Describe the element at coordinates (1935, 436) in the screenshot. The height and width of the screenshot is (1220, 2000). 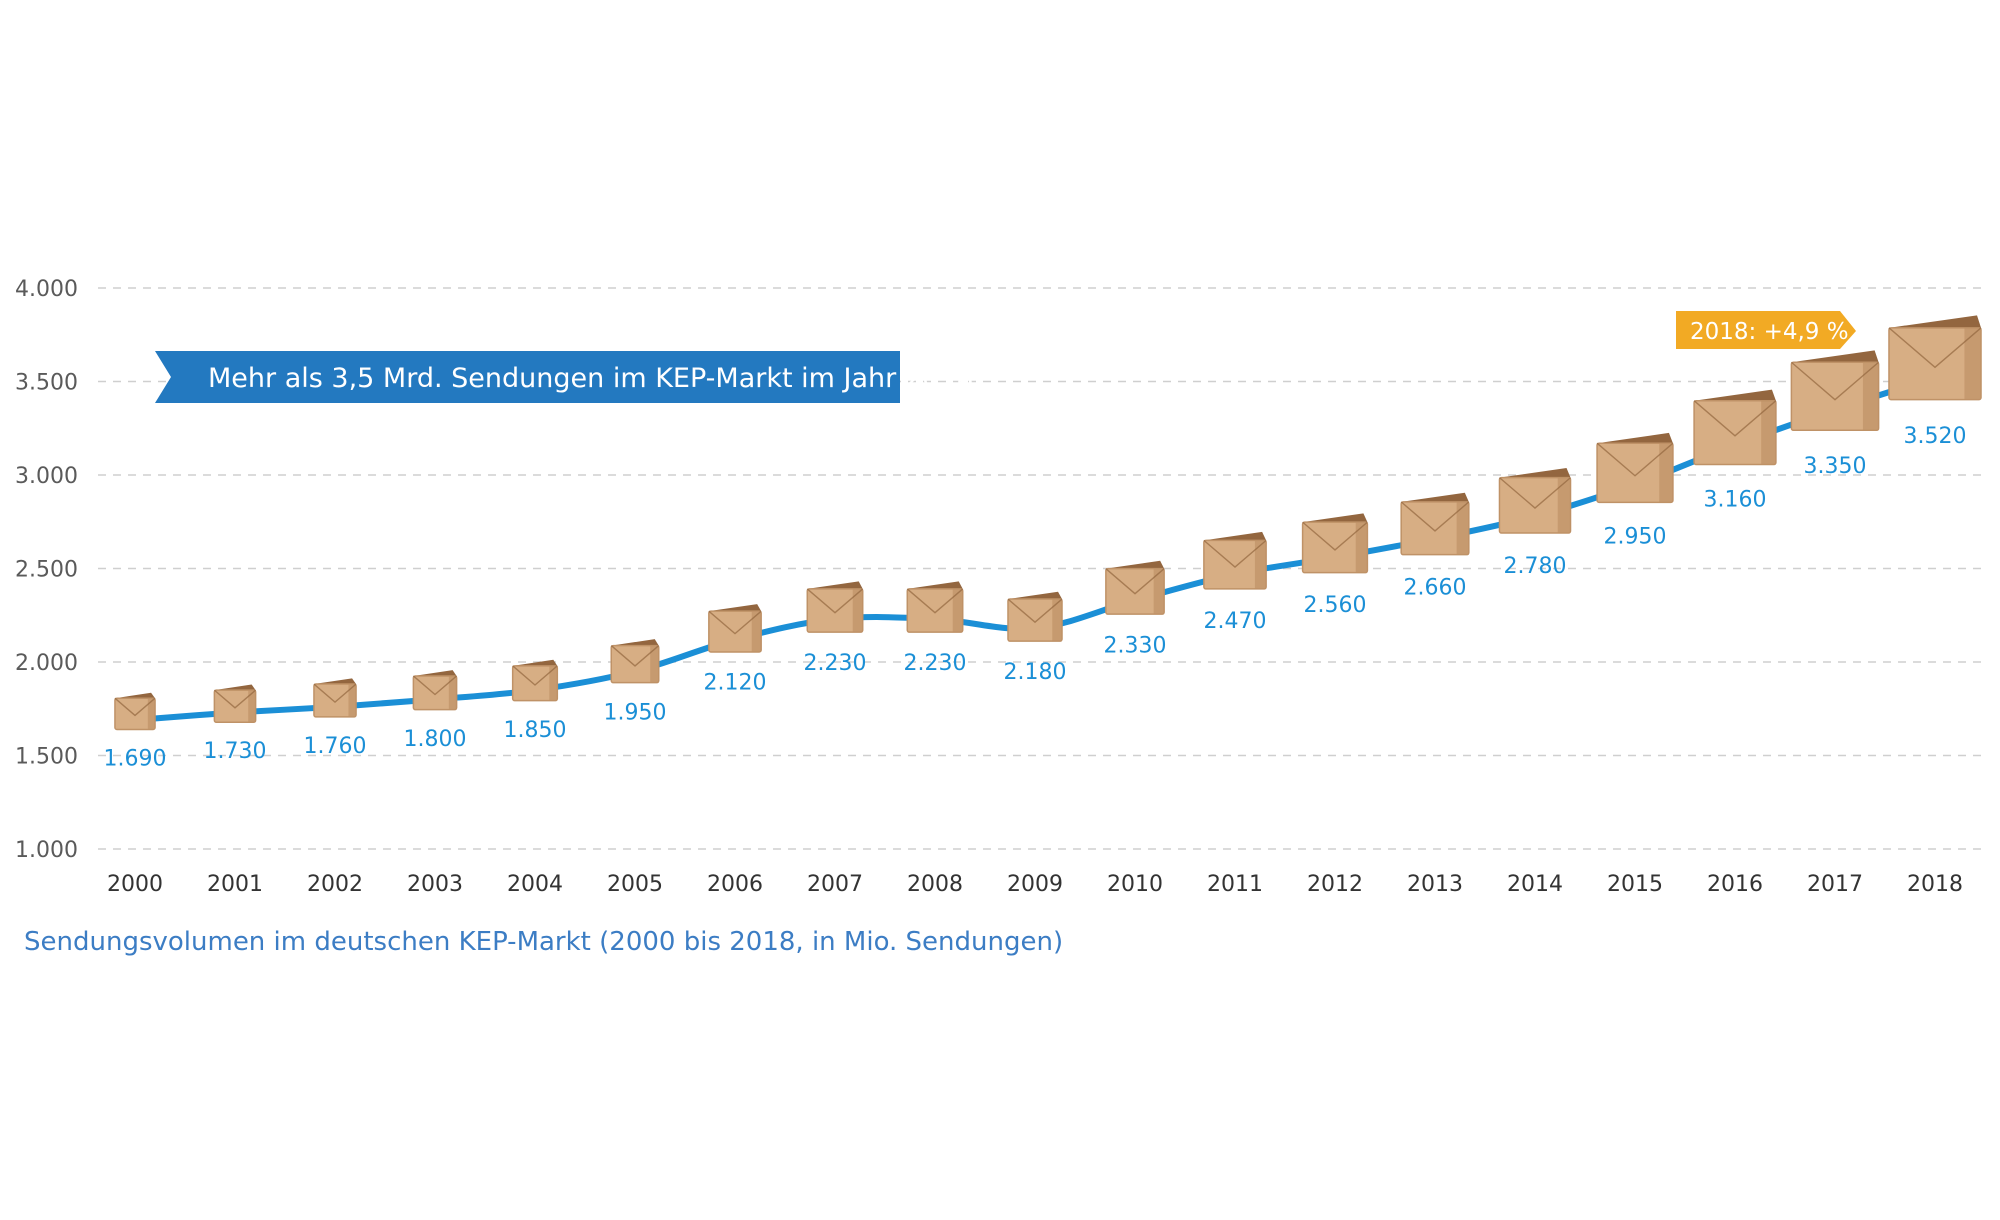
I see `data-label: 3.520` at that location.